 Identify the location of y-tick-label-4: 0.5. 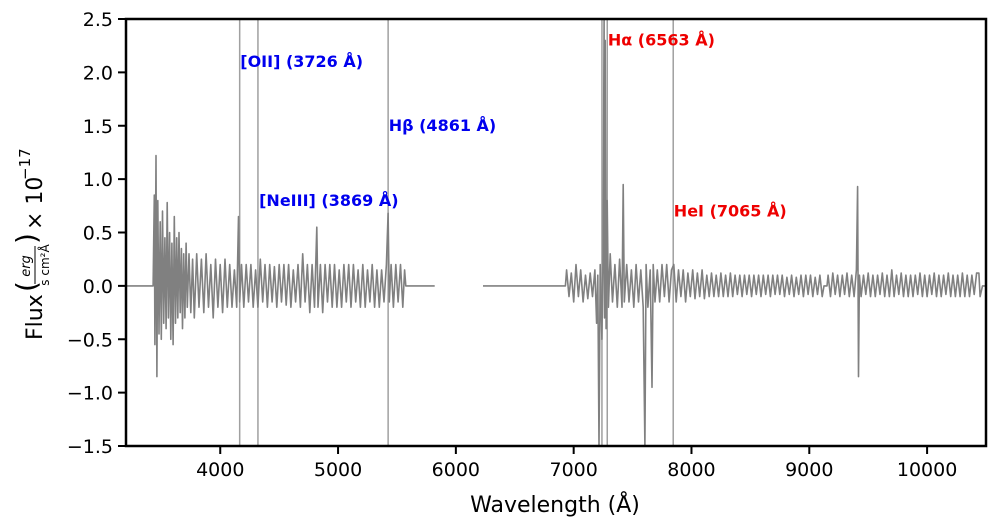
(98, 234).